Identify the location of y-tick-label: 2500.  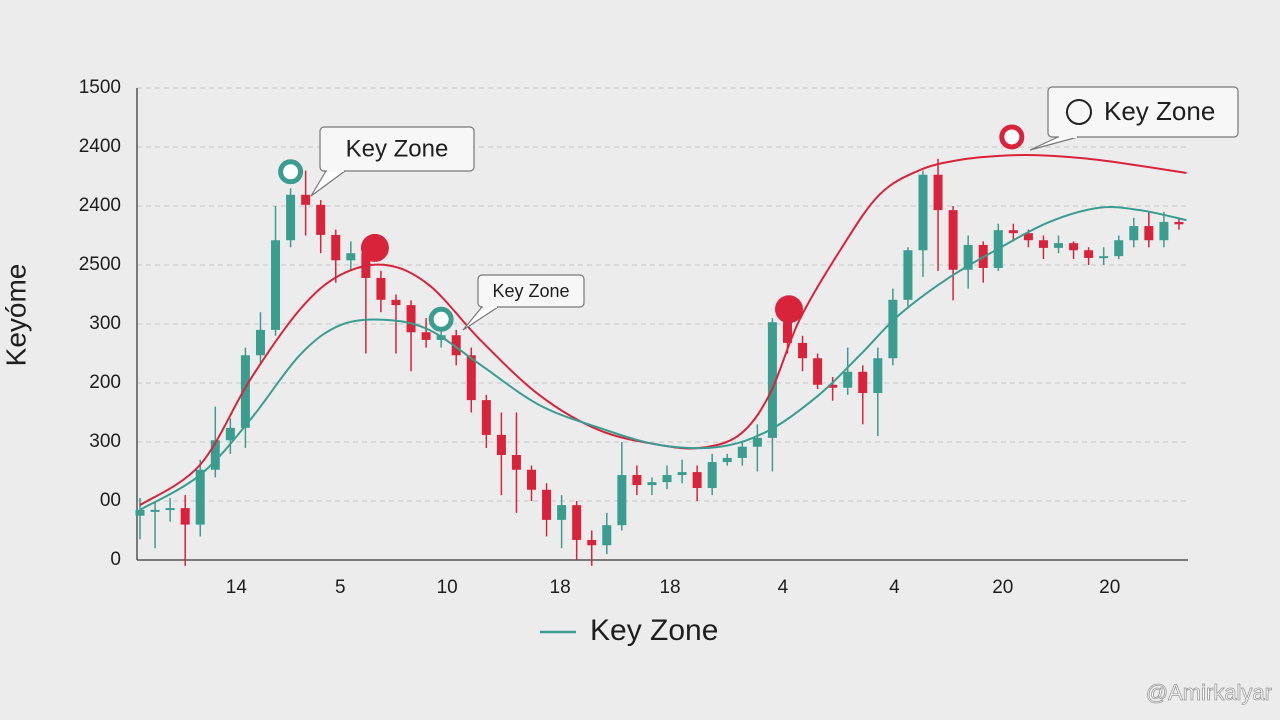
(100, 264).